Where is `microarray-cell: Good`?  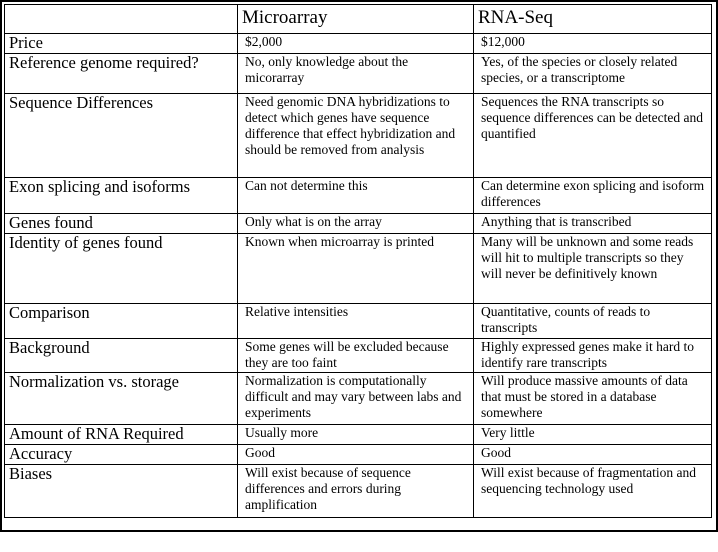
microarray-cell: Good is located at coordinates (355, 454).